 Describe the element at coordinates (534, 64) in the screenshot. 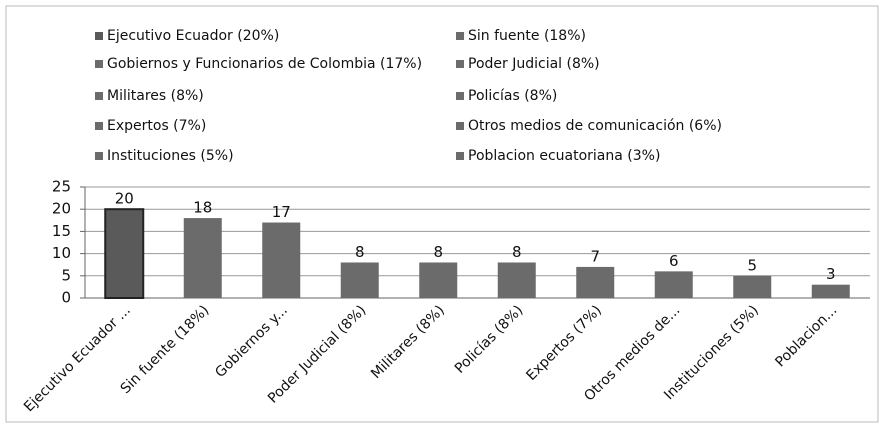

I see `legend-label: Poder Judicial (8%)` at that location.